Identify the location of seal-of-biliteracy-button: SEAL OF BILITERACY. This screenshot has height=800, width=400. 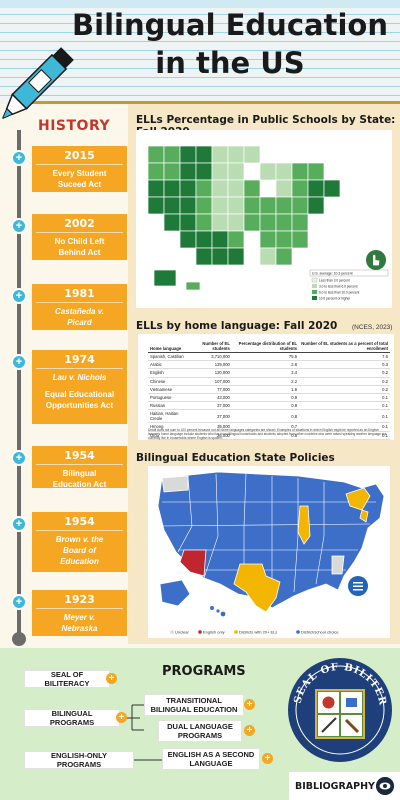
(67, 679).